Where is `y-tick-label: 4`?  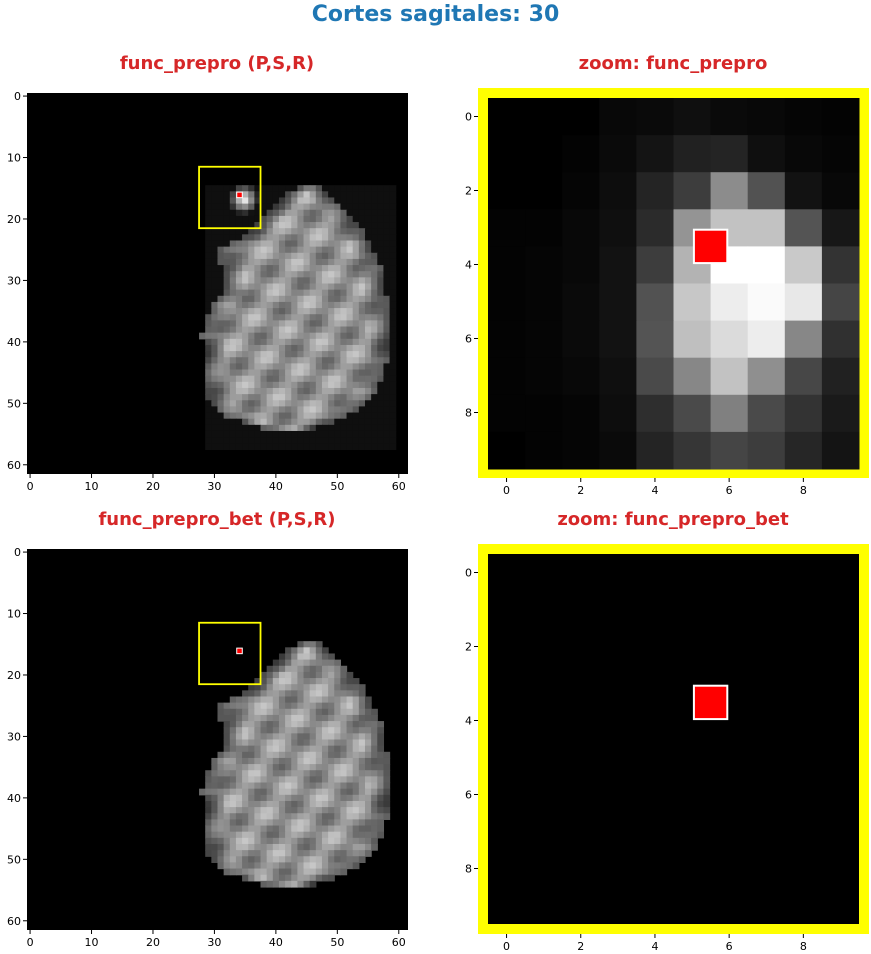
y-tick-label: 4 is located at coordinates (468, 721).